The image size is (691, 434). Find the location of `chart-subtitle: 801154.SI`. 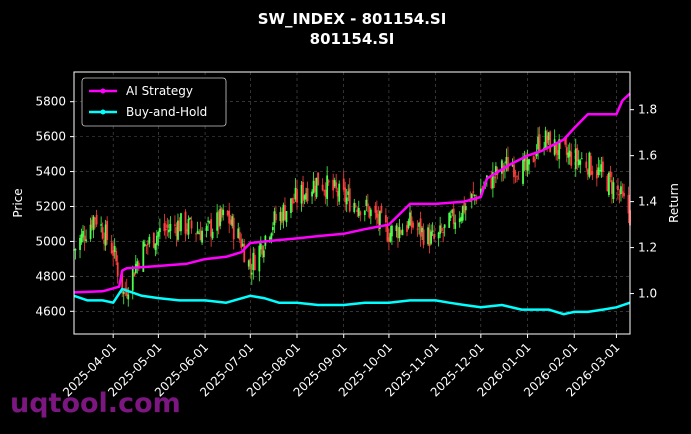

chart-subtitle: 801154.SI is located at coordinates (352, 39).